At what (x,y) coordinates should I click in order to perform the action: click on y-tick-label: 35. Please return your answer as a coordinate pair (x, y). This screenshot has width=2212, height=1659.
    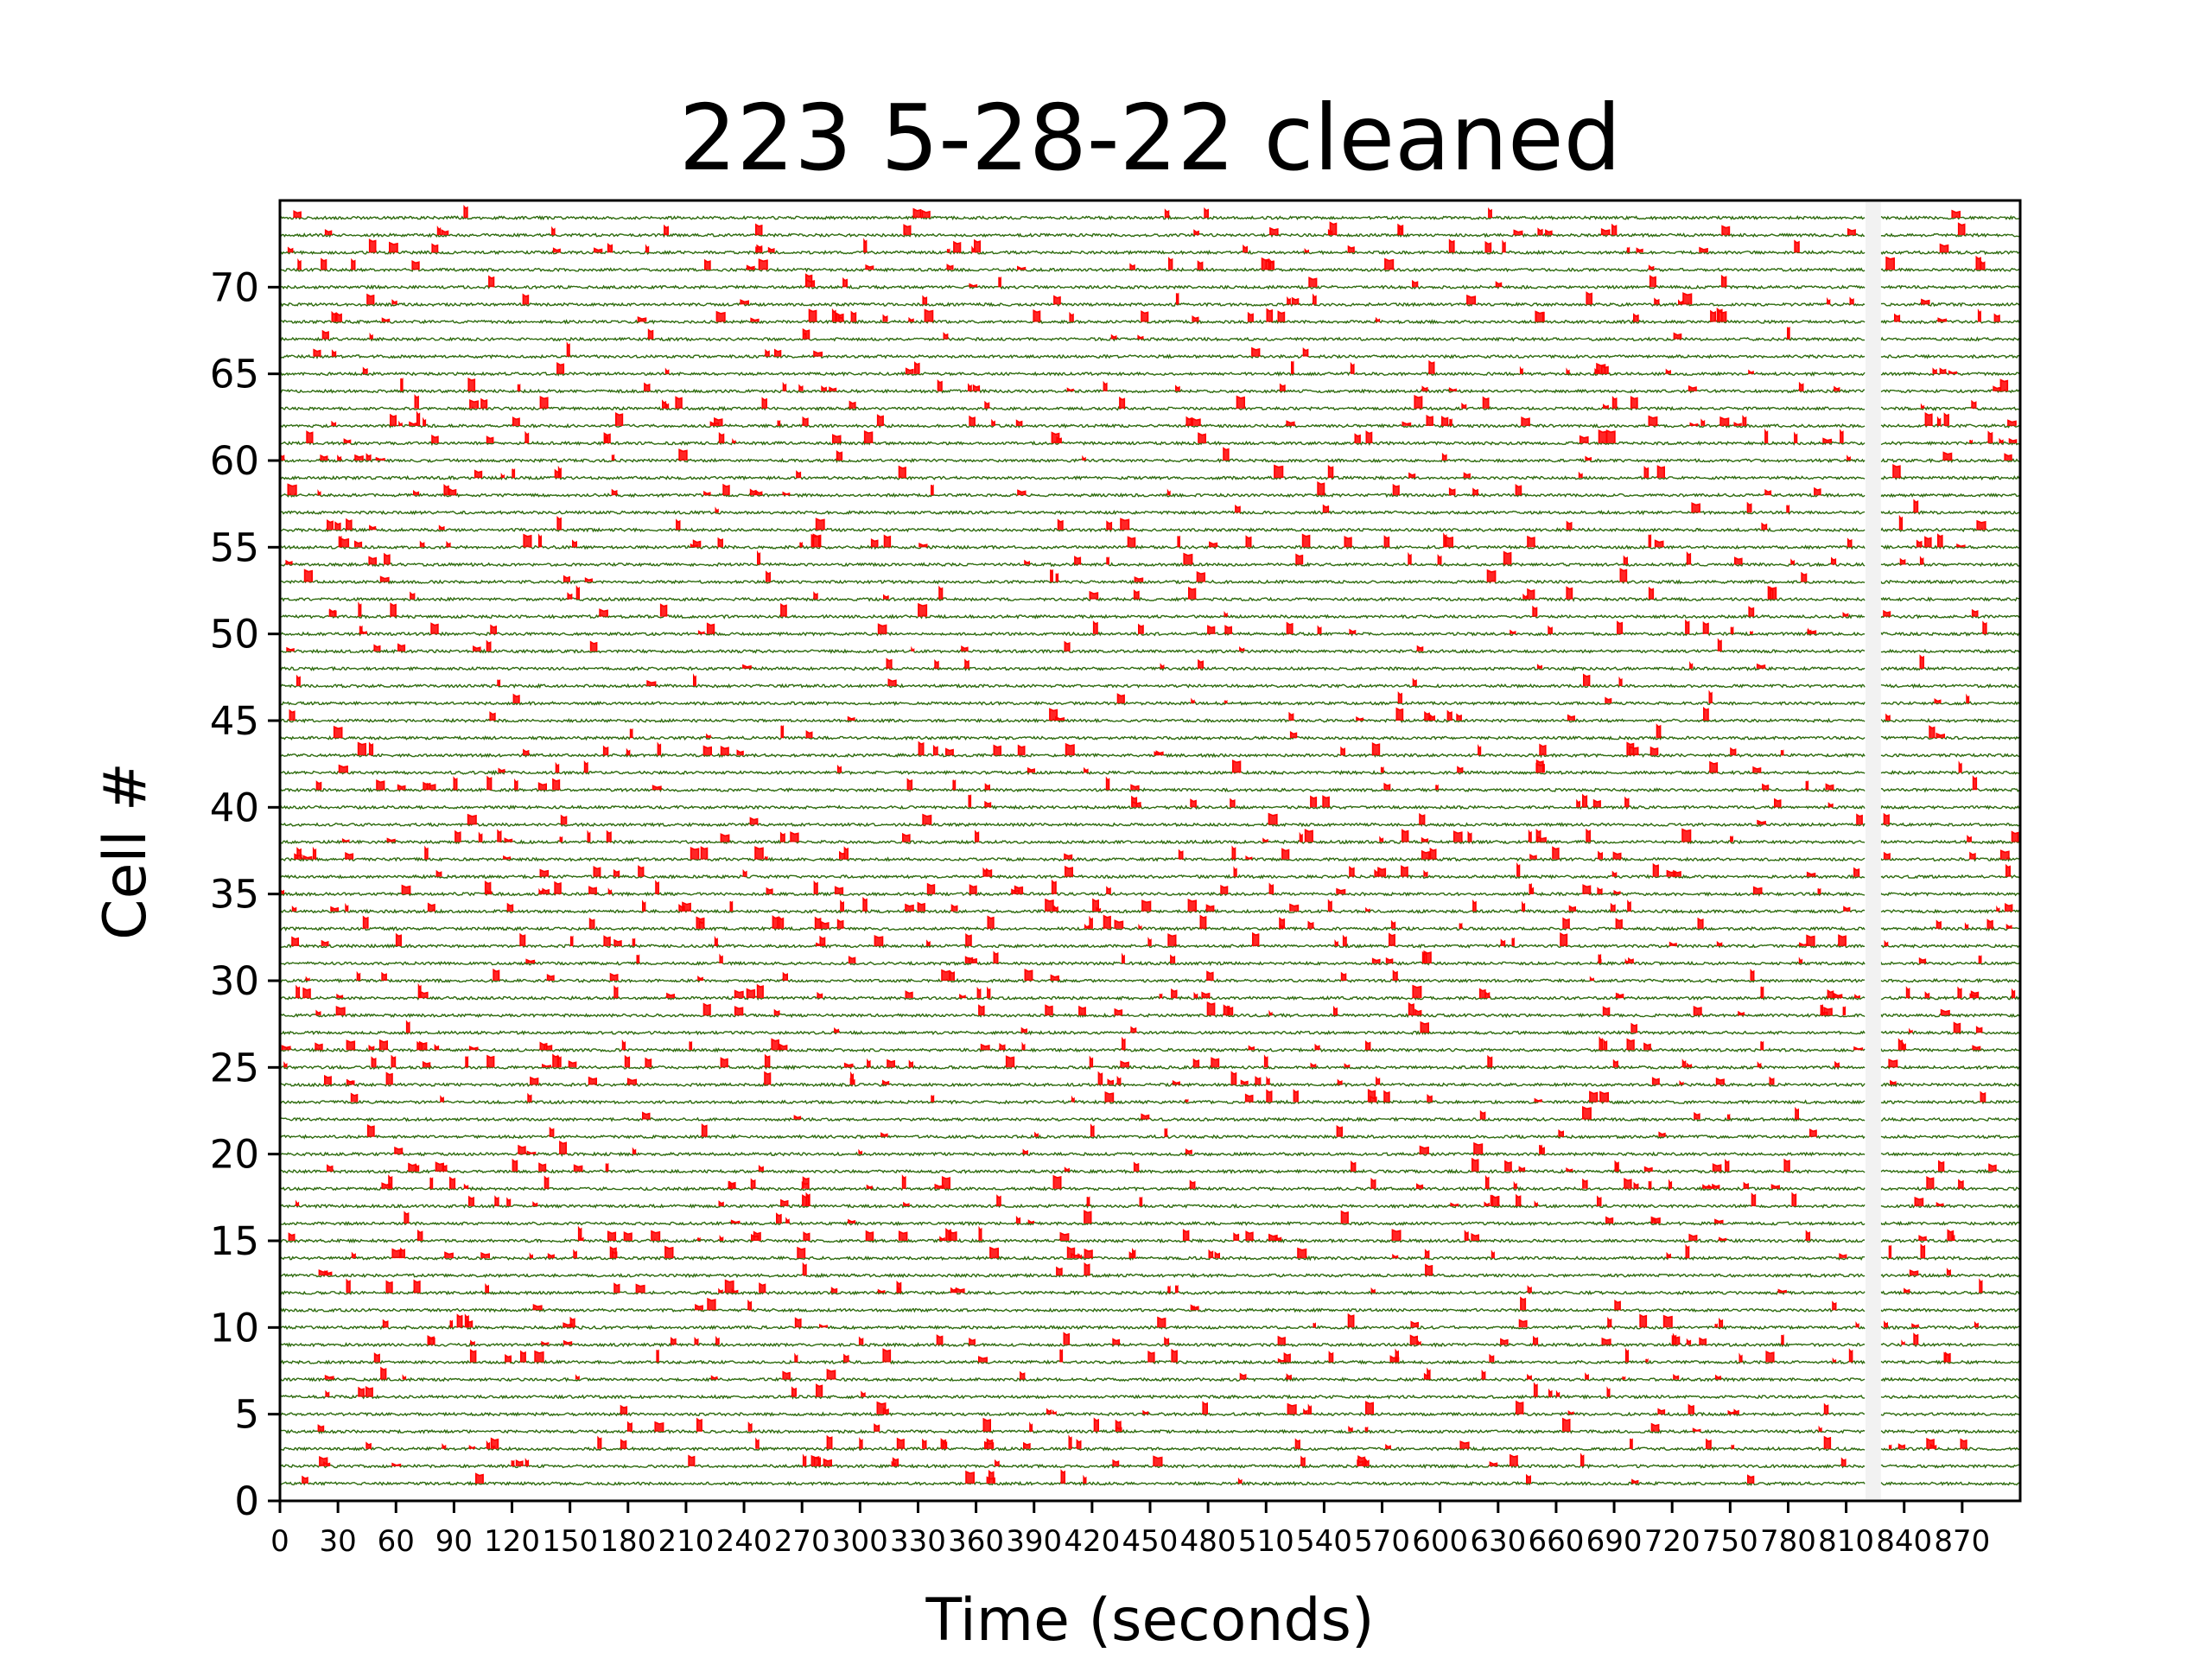
    Looking at the image, I should click on (234, 895).